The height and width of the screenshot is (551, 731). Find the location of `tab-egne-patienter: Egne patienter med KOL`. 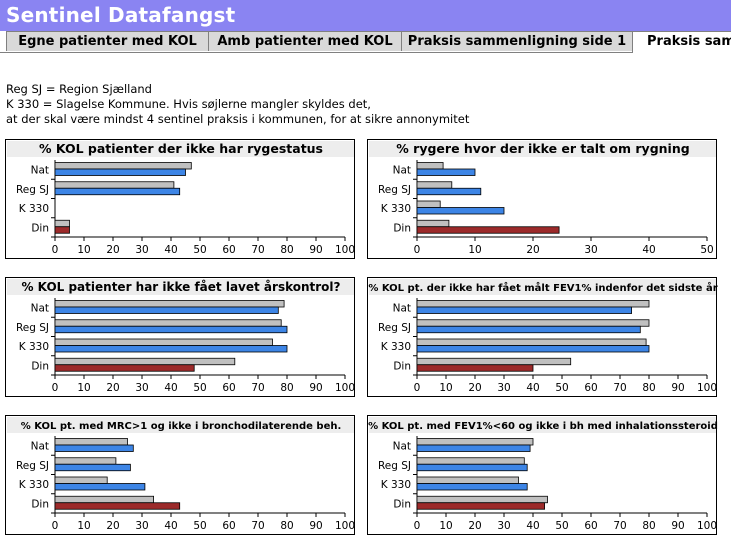

tab-egne-patienter: Egne patienter med KOL is located at coordinates (107, 41).